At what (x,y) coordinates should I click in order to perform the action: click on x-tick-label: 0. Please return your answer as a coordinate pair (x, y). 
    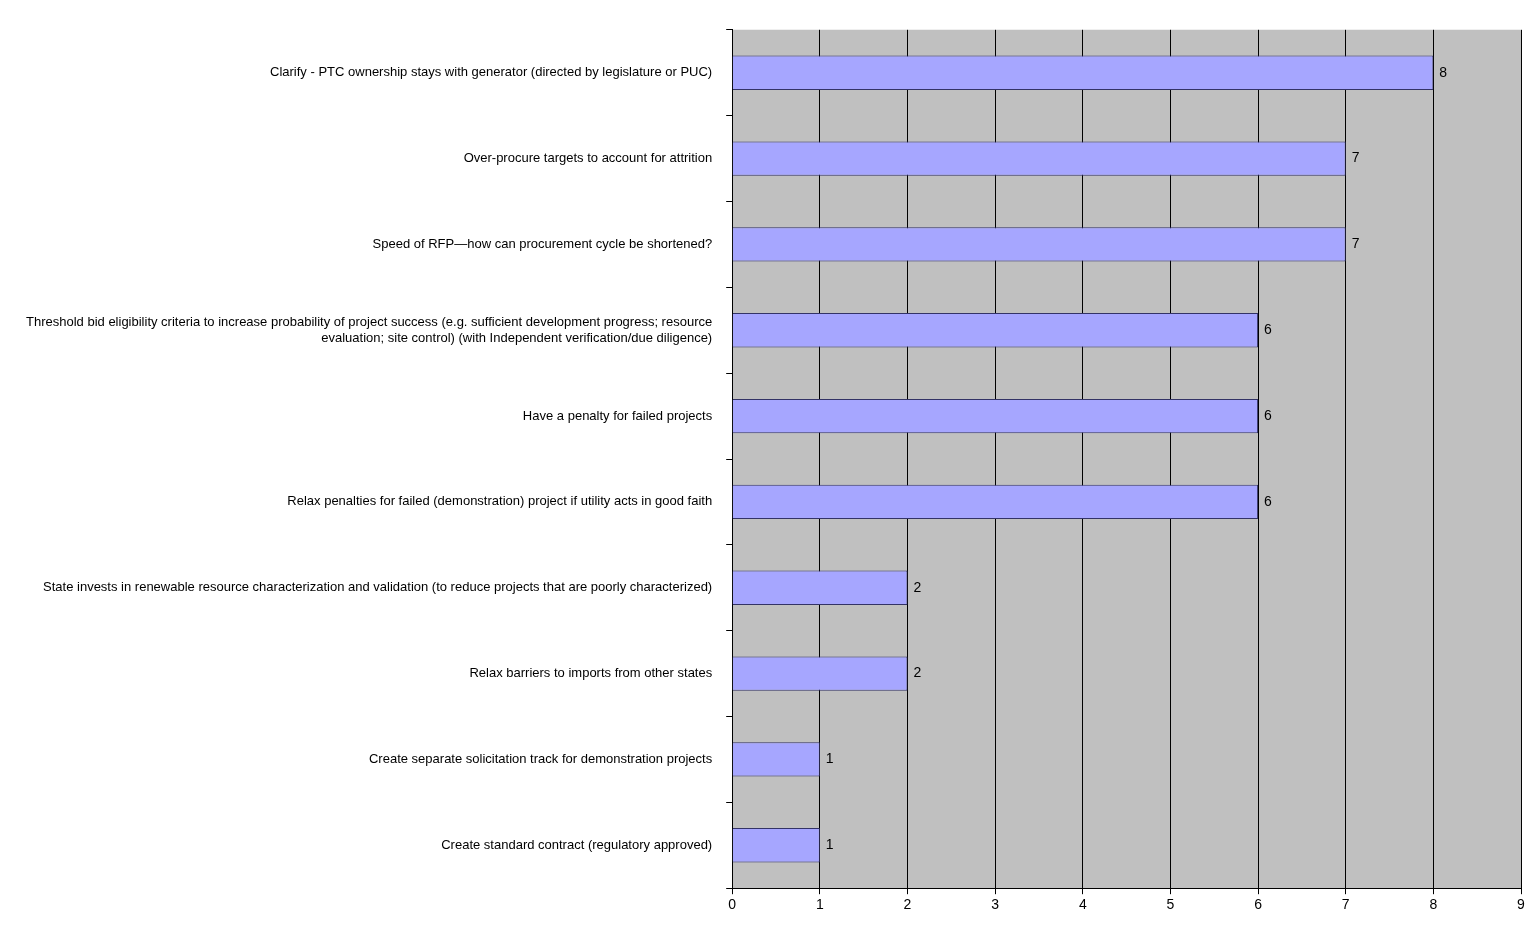
    Looking at the image, I should click on (732, 904).